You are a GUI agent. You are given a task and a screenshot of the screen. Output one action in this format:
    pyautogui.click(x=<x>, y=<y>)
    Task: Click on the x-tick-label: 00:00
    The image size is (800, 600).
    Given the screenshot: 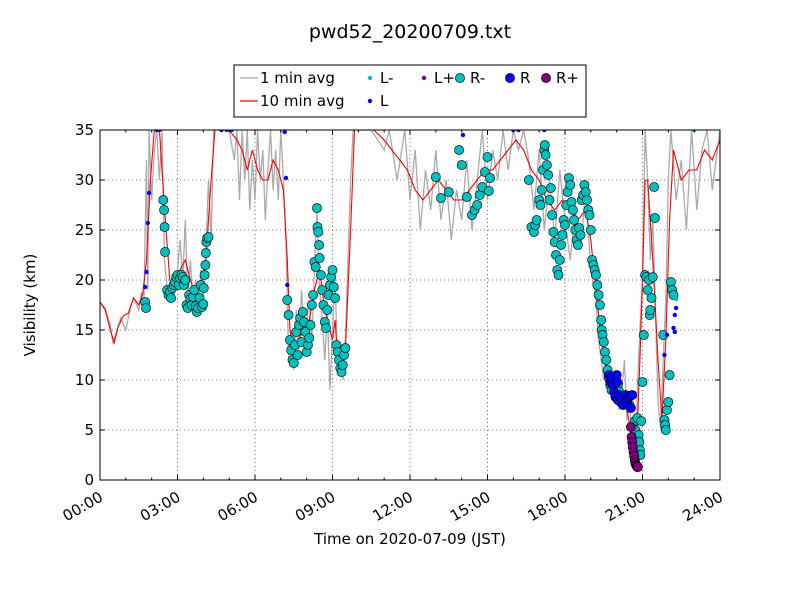 What is the action you would take?
    pyautogui.click(x=83, y=506)
    